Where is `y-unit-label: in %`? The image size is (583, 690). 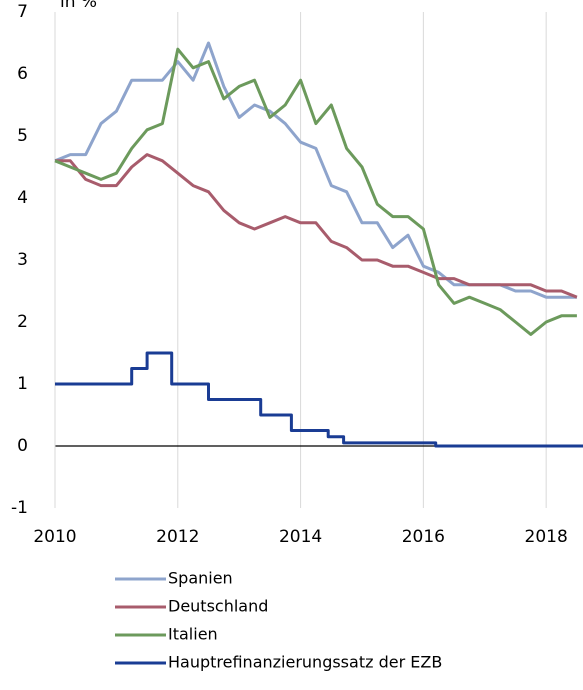 y-unit-label: in % is located at coordinates (78, 6).